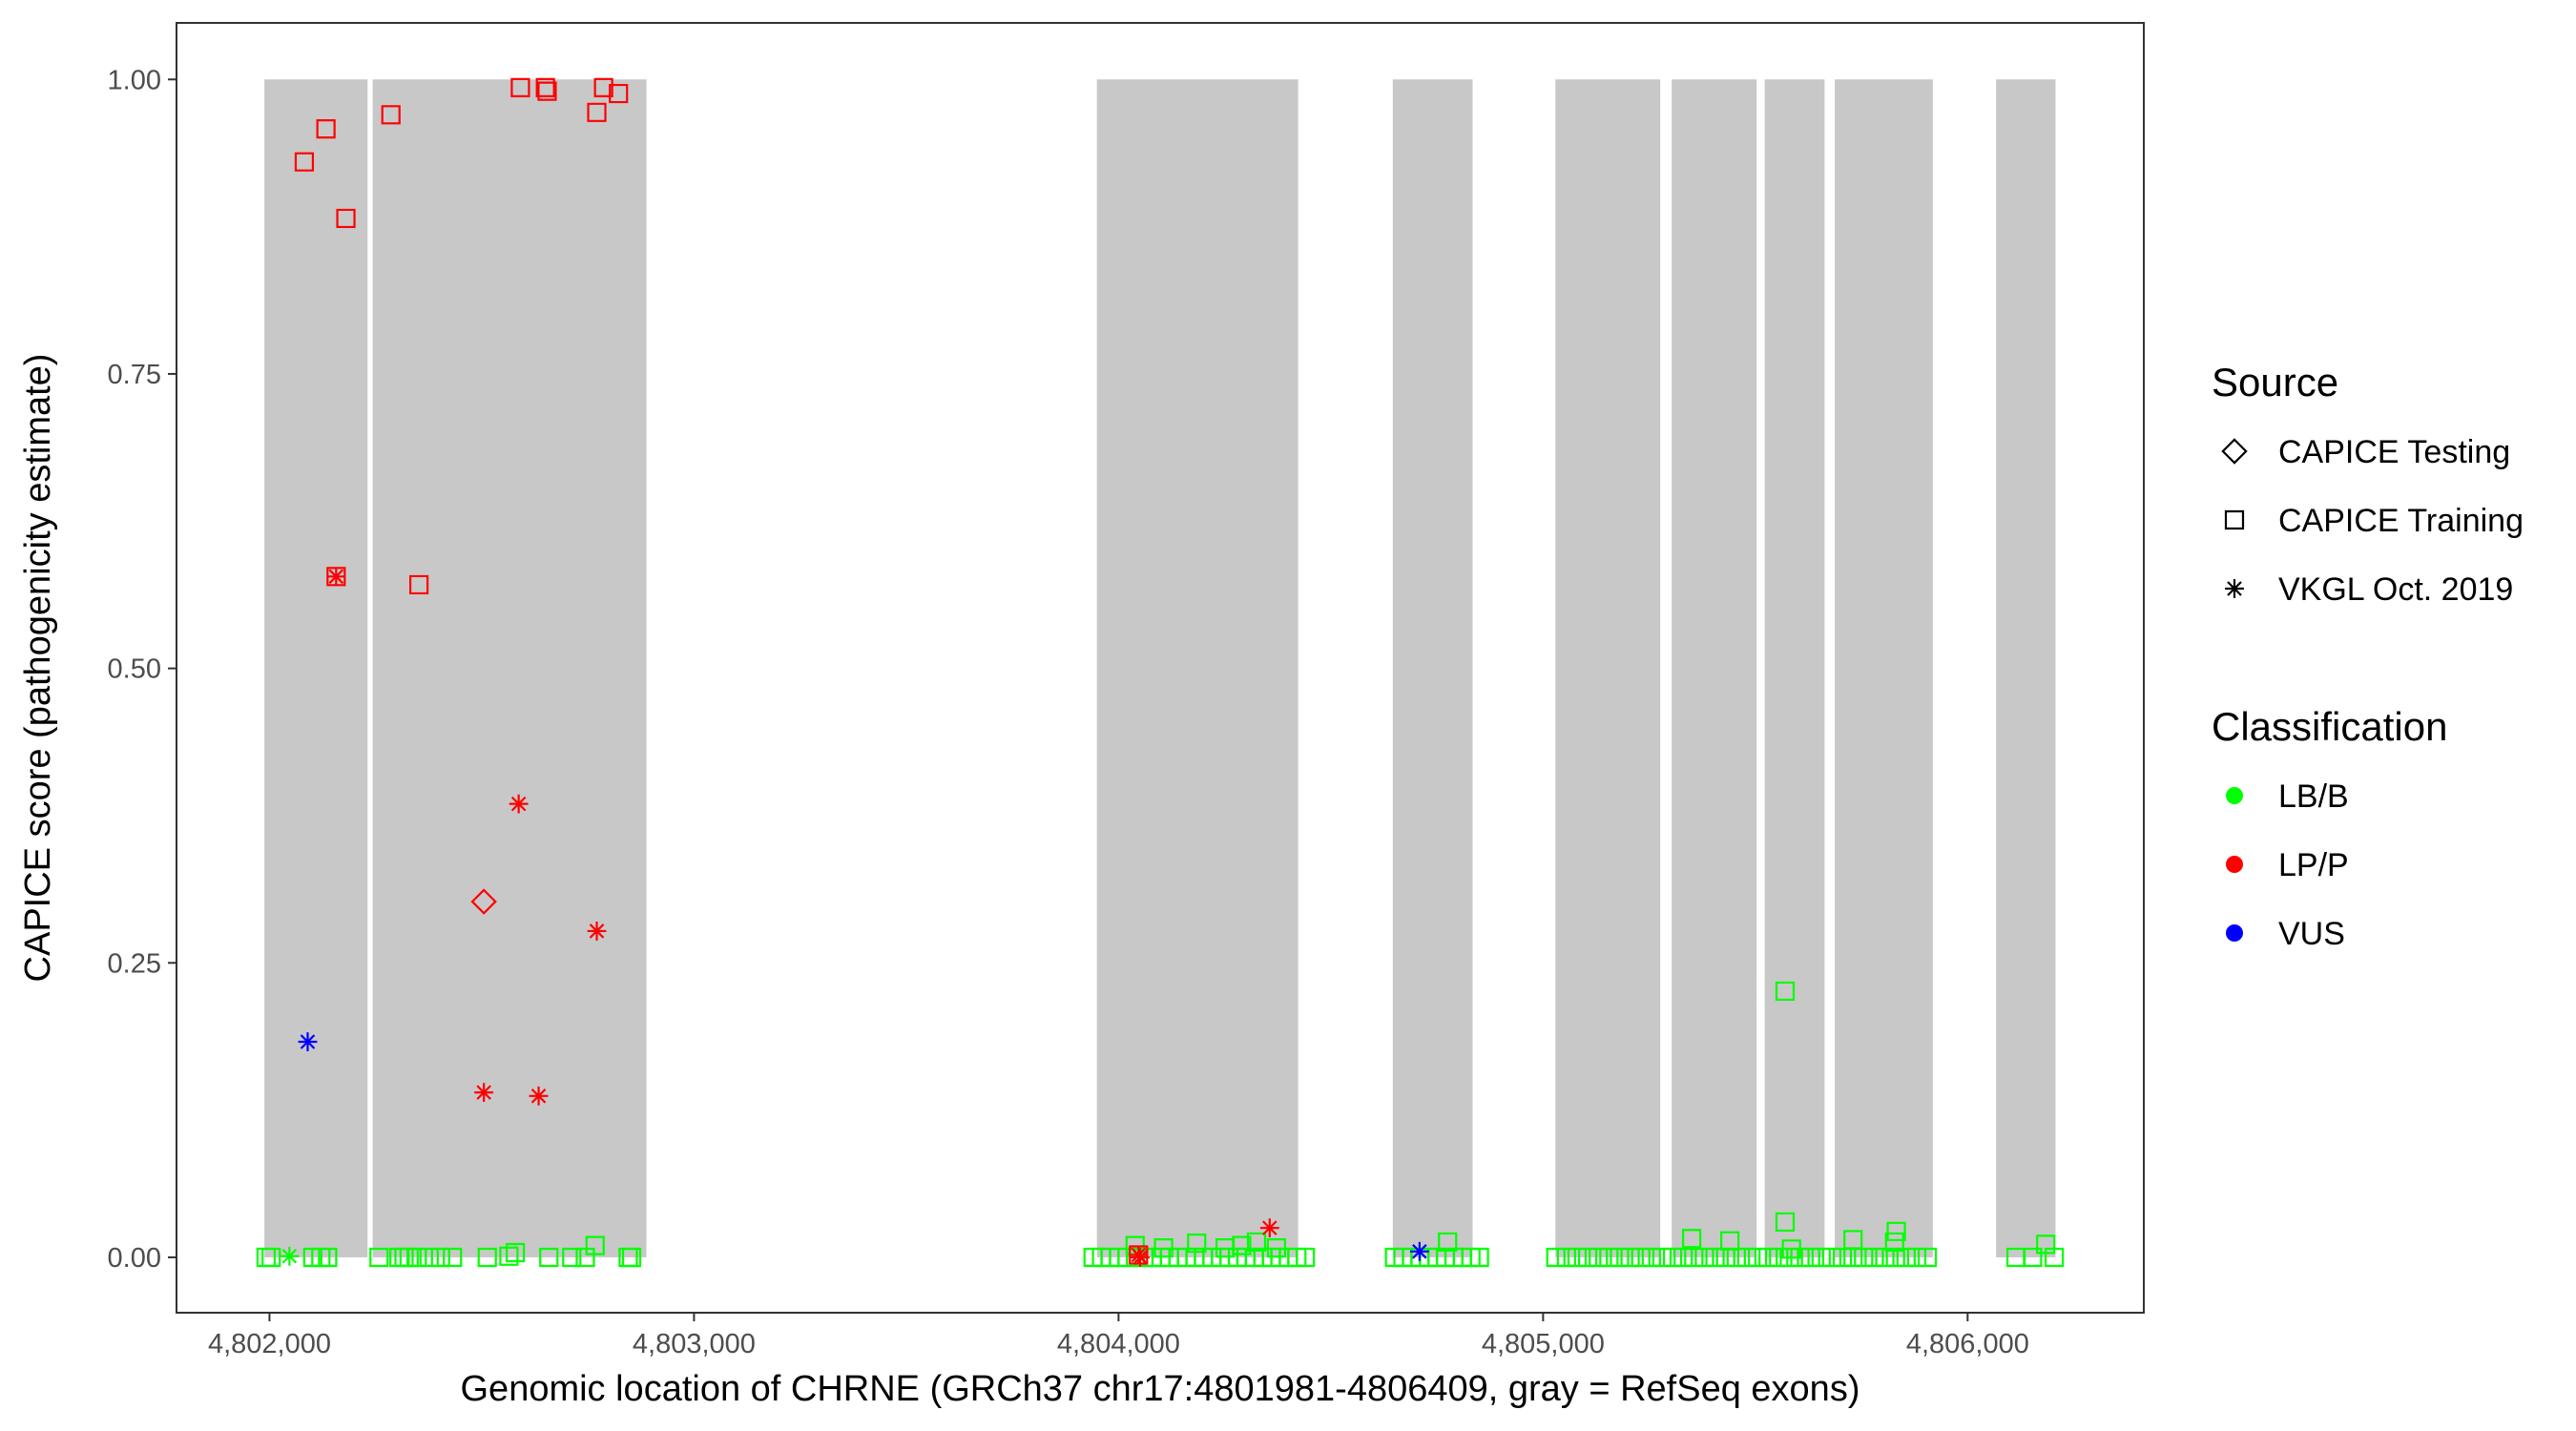 The width and height of the screenshot is (2576, 1431). What do you see at coordinates (2313, 865) in the screenshot?
I see `legend-item: LP/P` at bounding box center [2313, 865].